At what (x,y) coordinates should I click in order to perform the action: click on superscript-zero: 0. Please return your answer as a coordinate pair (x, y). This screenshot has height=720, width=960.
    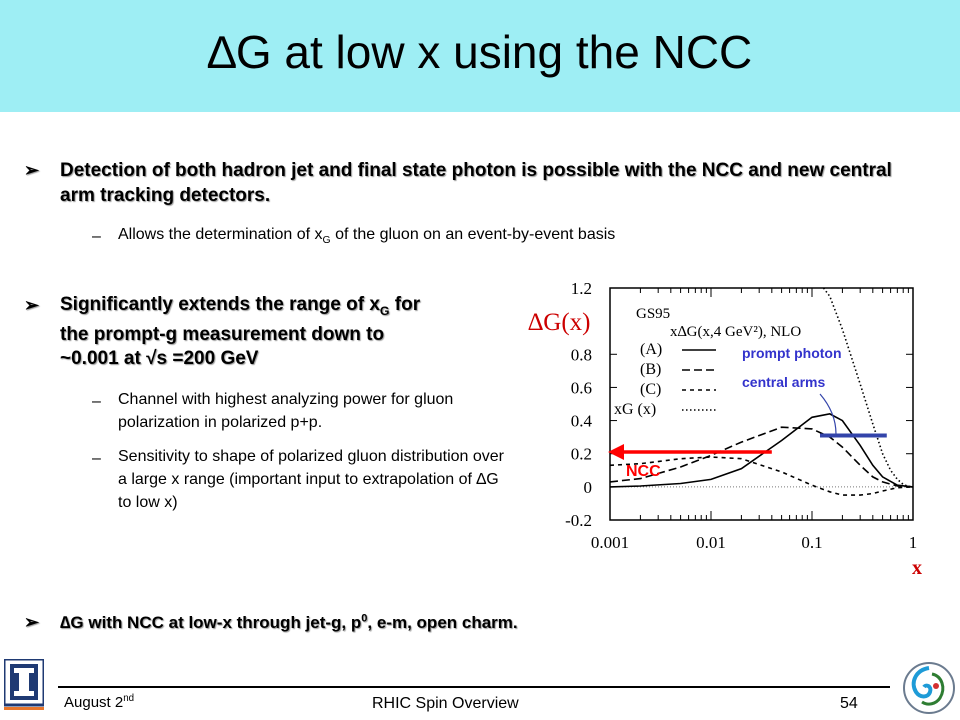
    Looking at the image, I should click on (364, 618).